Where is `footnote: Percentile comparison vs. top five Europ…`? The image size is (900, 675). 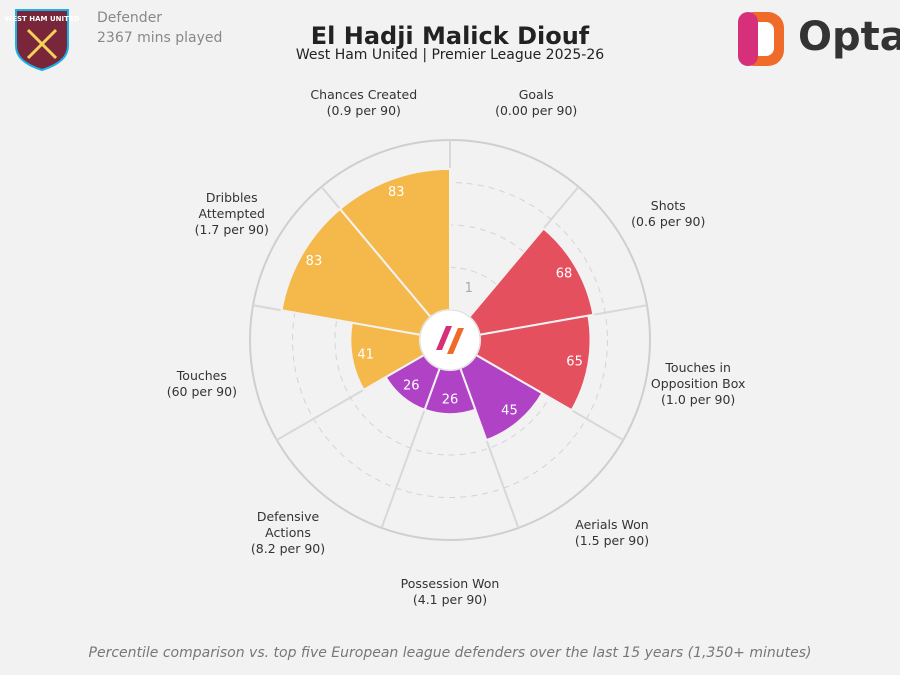 footnote: Percentile comparison vs. top five Europ… is located at coordinates (450, 653).